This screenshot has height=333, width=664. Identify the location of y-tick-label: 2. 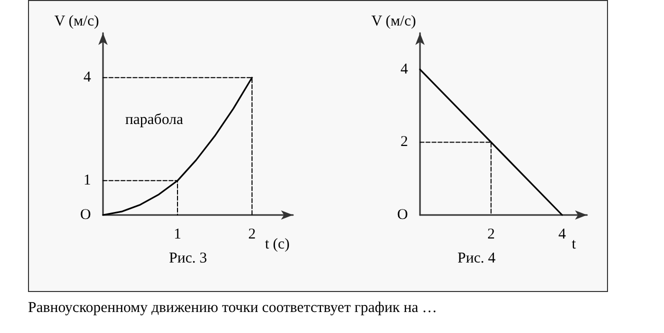
(404, 142).